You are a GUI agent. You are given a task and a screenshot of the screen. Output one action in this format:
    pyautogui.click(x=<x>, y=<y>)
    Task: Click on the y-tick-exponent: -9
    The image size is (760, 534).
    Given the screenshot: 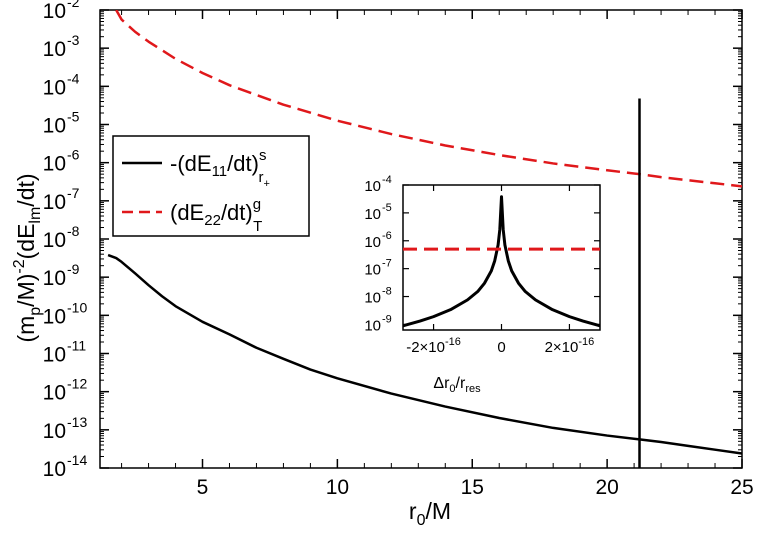 What is the action you would take?
    pyautogui.click(x=73, y=269)
    